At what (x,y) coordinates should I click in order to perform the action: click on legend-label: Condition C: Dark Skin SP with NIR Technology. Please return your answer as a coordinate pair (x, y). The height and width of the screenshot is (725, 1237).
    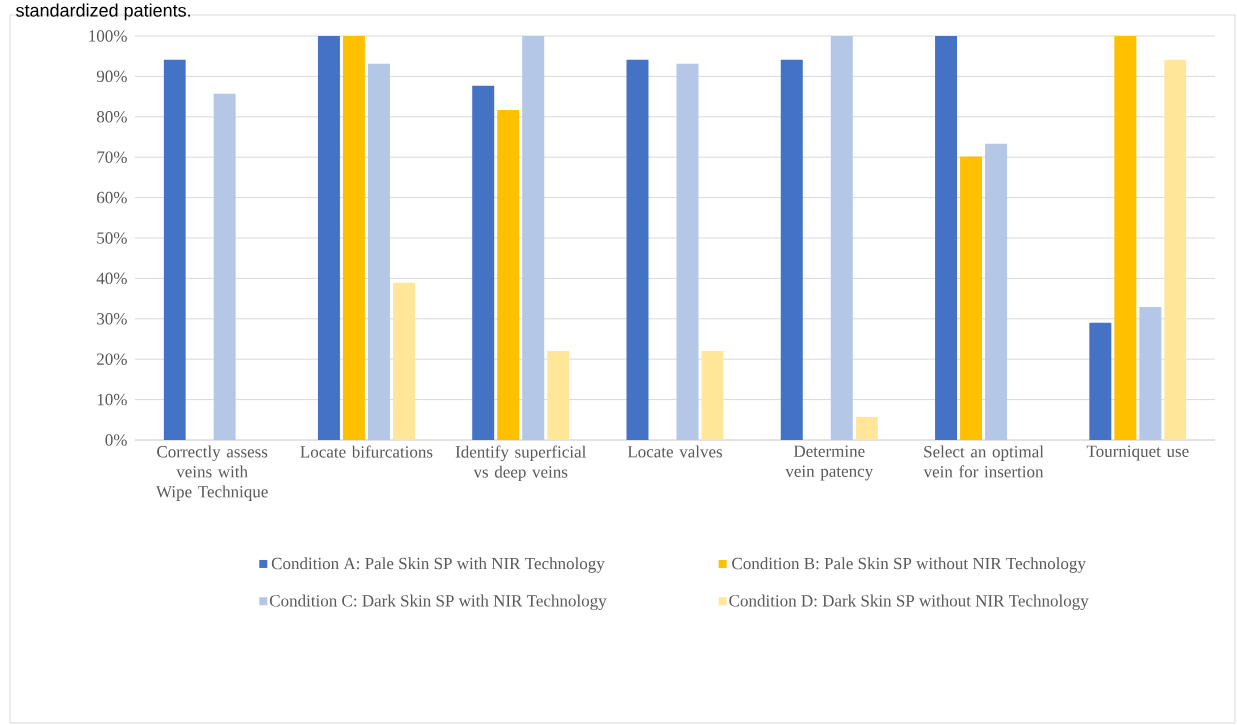
    Looking at the image, I should click on (438, 602).